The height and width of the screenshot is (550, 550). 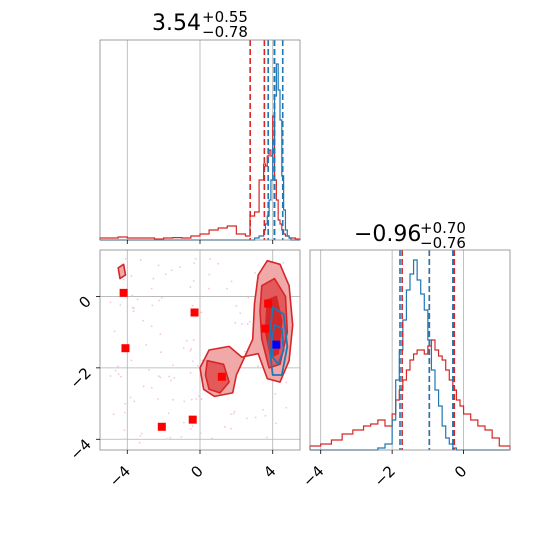 What do you see at coordinates (443, 243) in the screenshot?
I see `right-title-minus: −0.76` at bounding box center [443, 243].